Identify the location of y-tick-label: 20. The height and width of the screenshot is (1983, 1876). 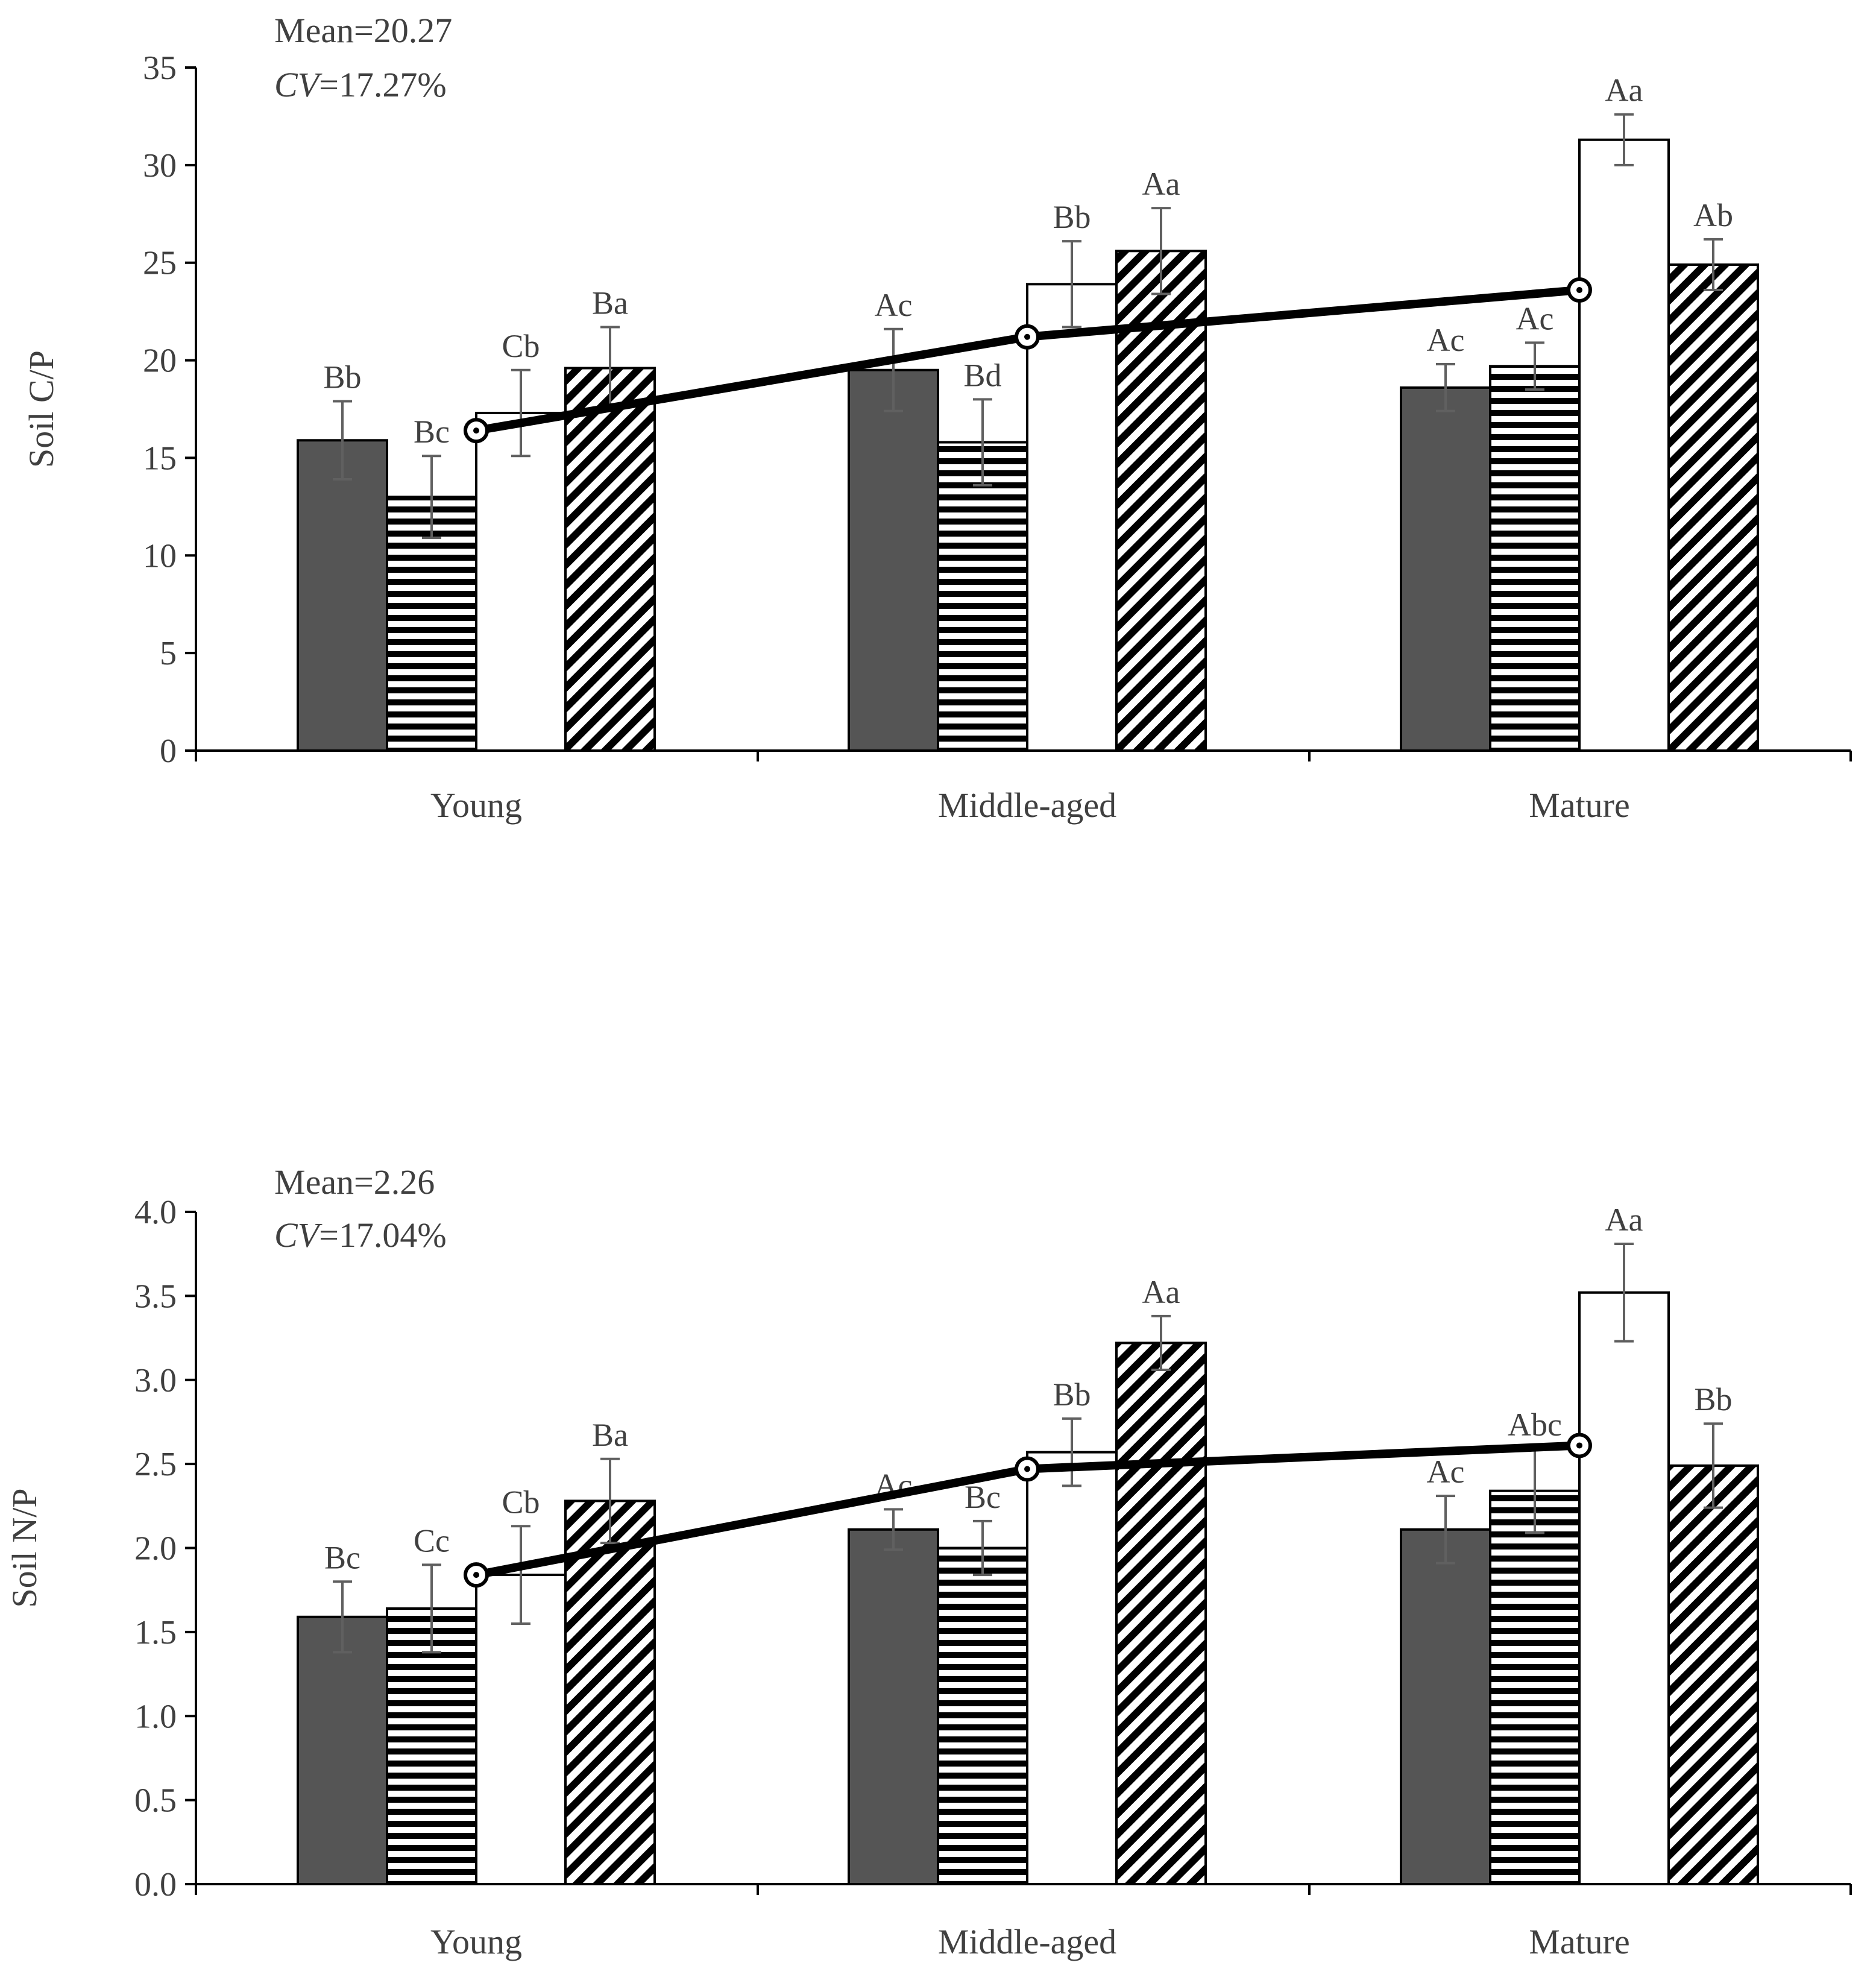
(160, 361).